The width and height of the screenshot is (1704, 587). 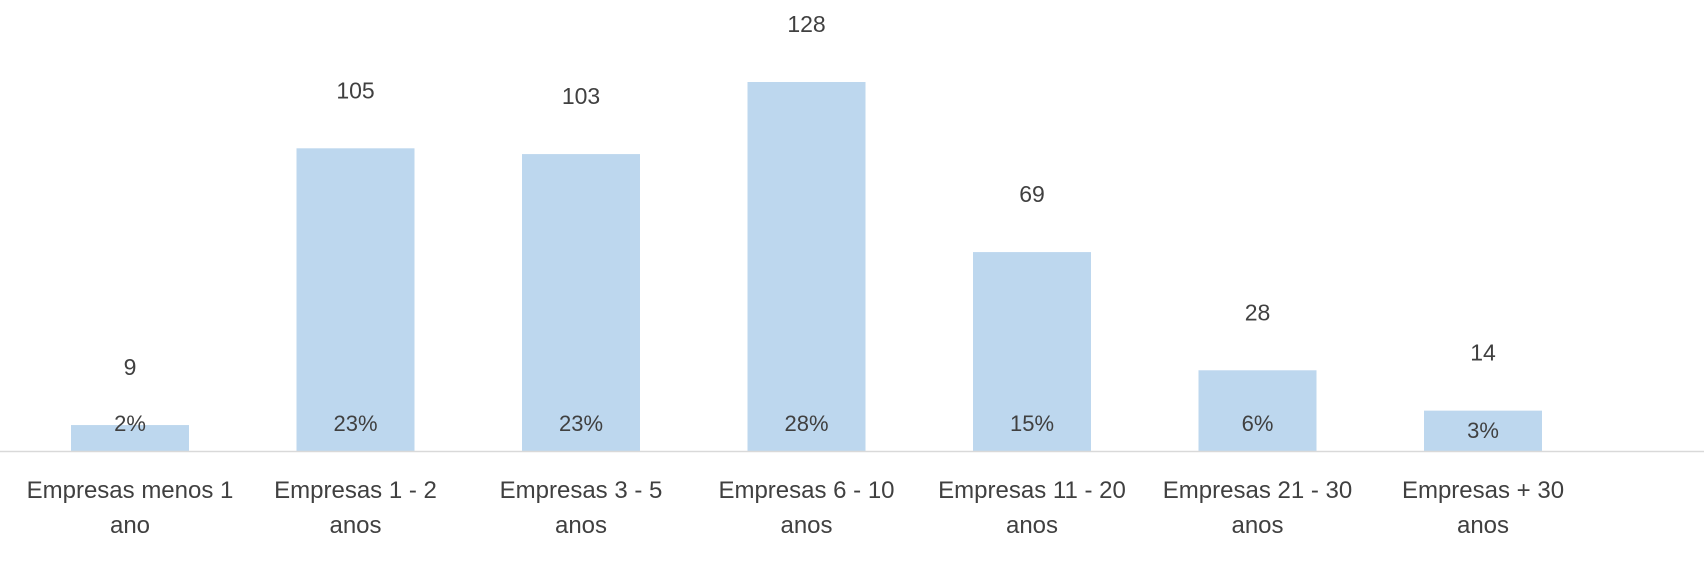 I want to click on category-label: Empresas 1 - 2, so click(x=355, y=490).